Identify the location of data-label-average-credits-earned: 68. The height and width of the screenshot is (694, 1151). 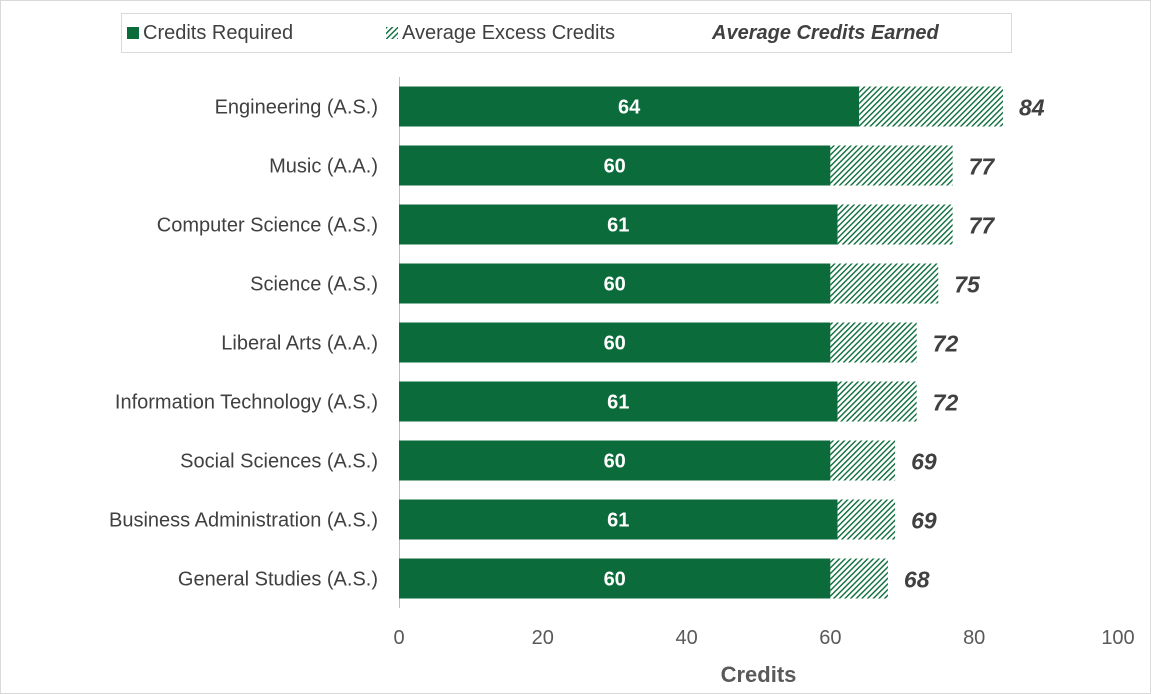
(917, 580).